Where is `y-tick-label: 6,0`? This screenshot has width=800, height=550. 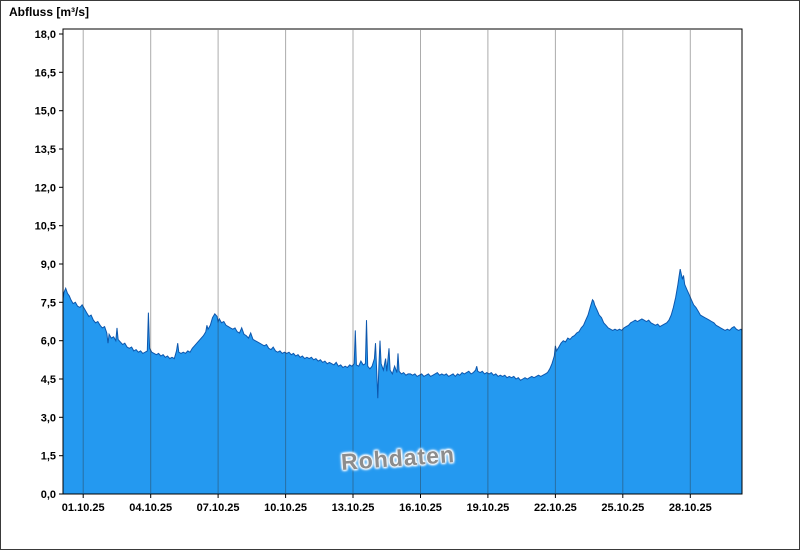 y-tick-label: 6,0 is located at coordinates (48, 342).